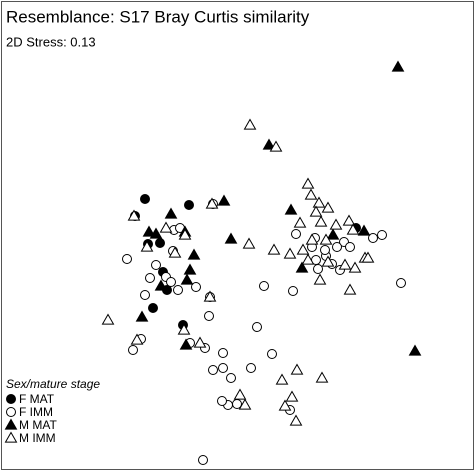 The image size is (476, 472). I want to click on legend-label: M IMM, so click(37, 438).